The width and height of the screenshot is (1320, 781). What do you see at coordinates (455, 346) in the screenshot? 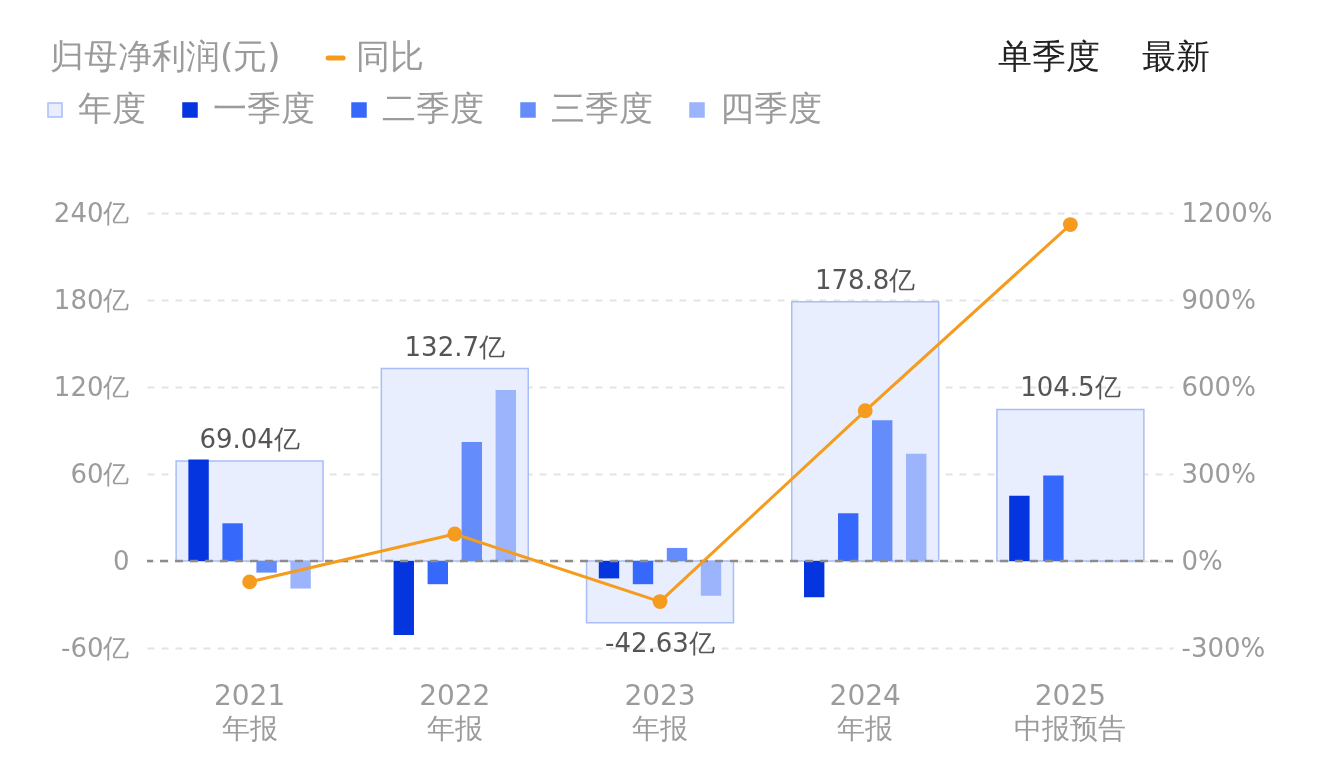
I see `data-label: 132.7亿` at bounding box center [455, 346].